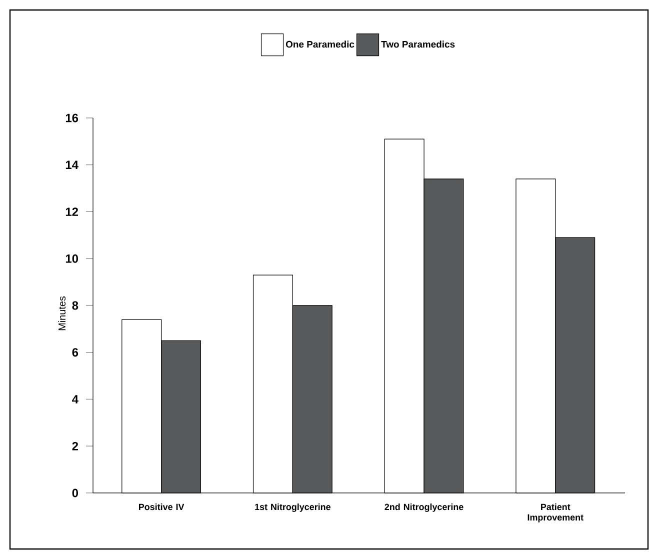 The image size is (649, 552). I want to click on y-tick-label: 2, so click(75, 446).